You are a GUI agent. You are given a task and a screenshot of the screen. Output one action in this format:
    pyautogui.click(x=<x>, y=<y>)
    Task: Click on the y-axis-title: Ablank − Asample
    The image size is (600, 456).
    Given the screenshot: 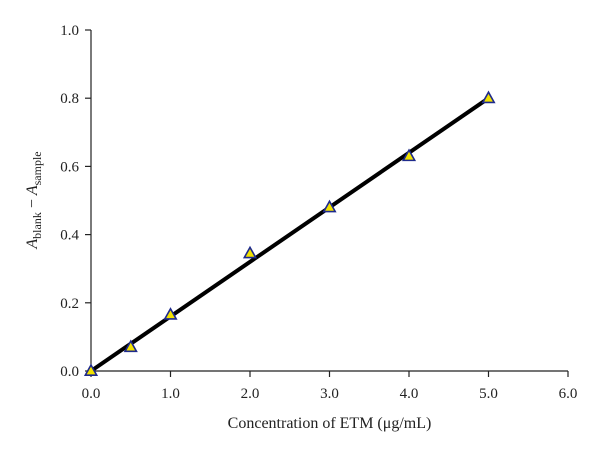 What is the action you would take?
    pyautogui.click(x=34, y=200)
    